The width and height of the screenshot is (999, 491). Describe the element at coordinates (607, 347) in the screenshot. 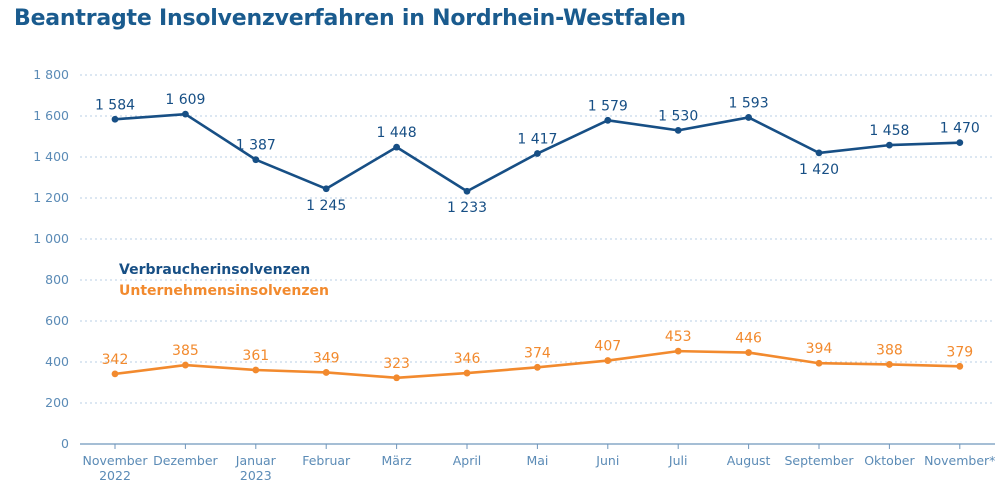

I see `data-label: 407` at that location.